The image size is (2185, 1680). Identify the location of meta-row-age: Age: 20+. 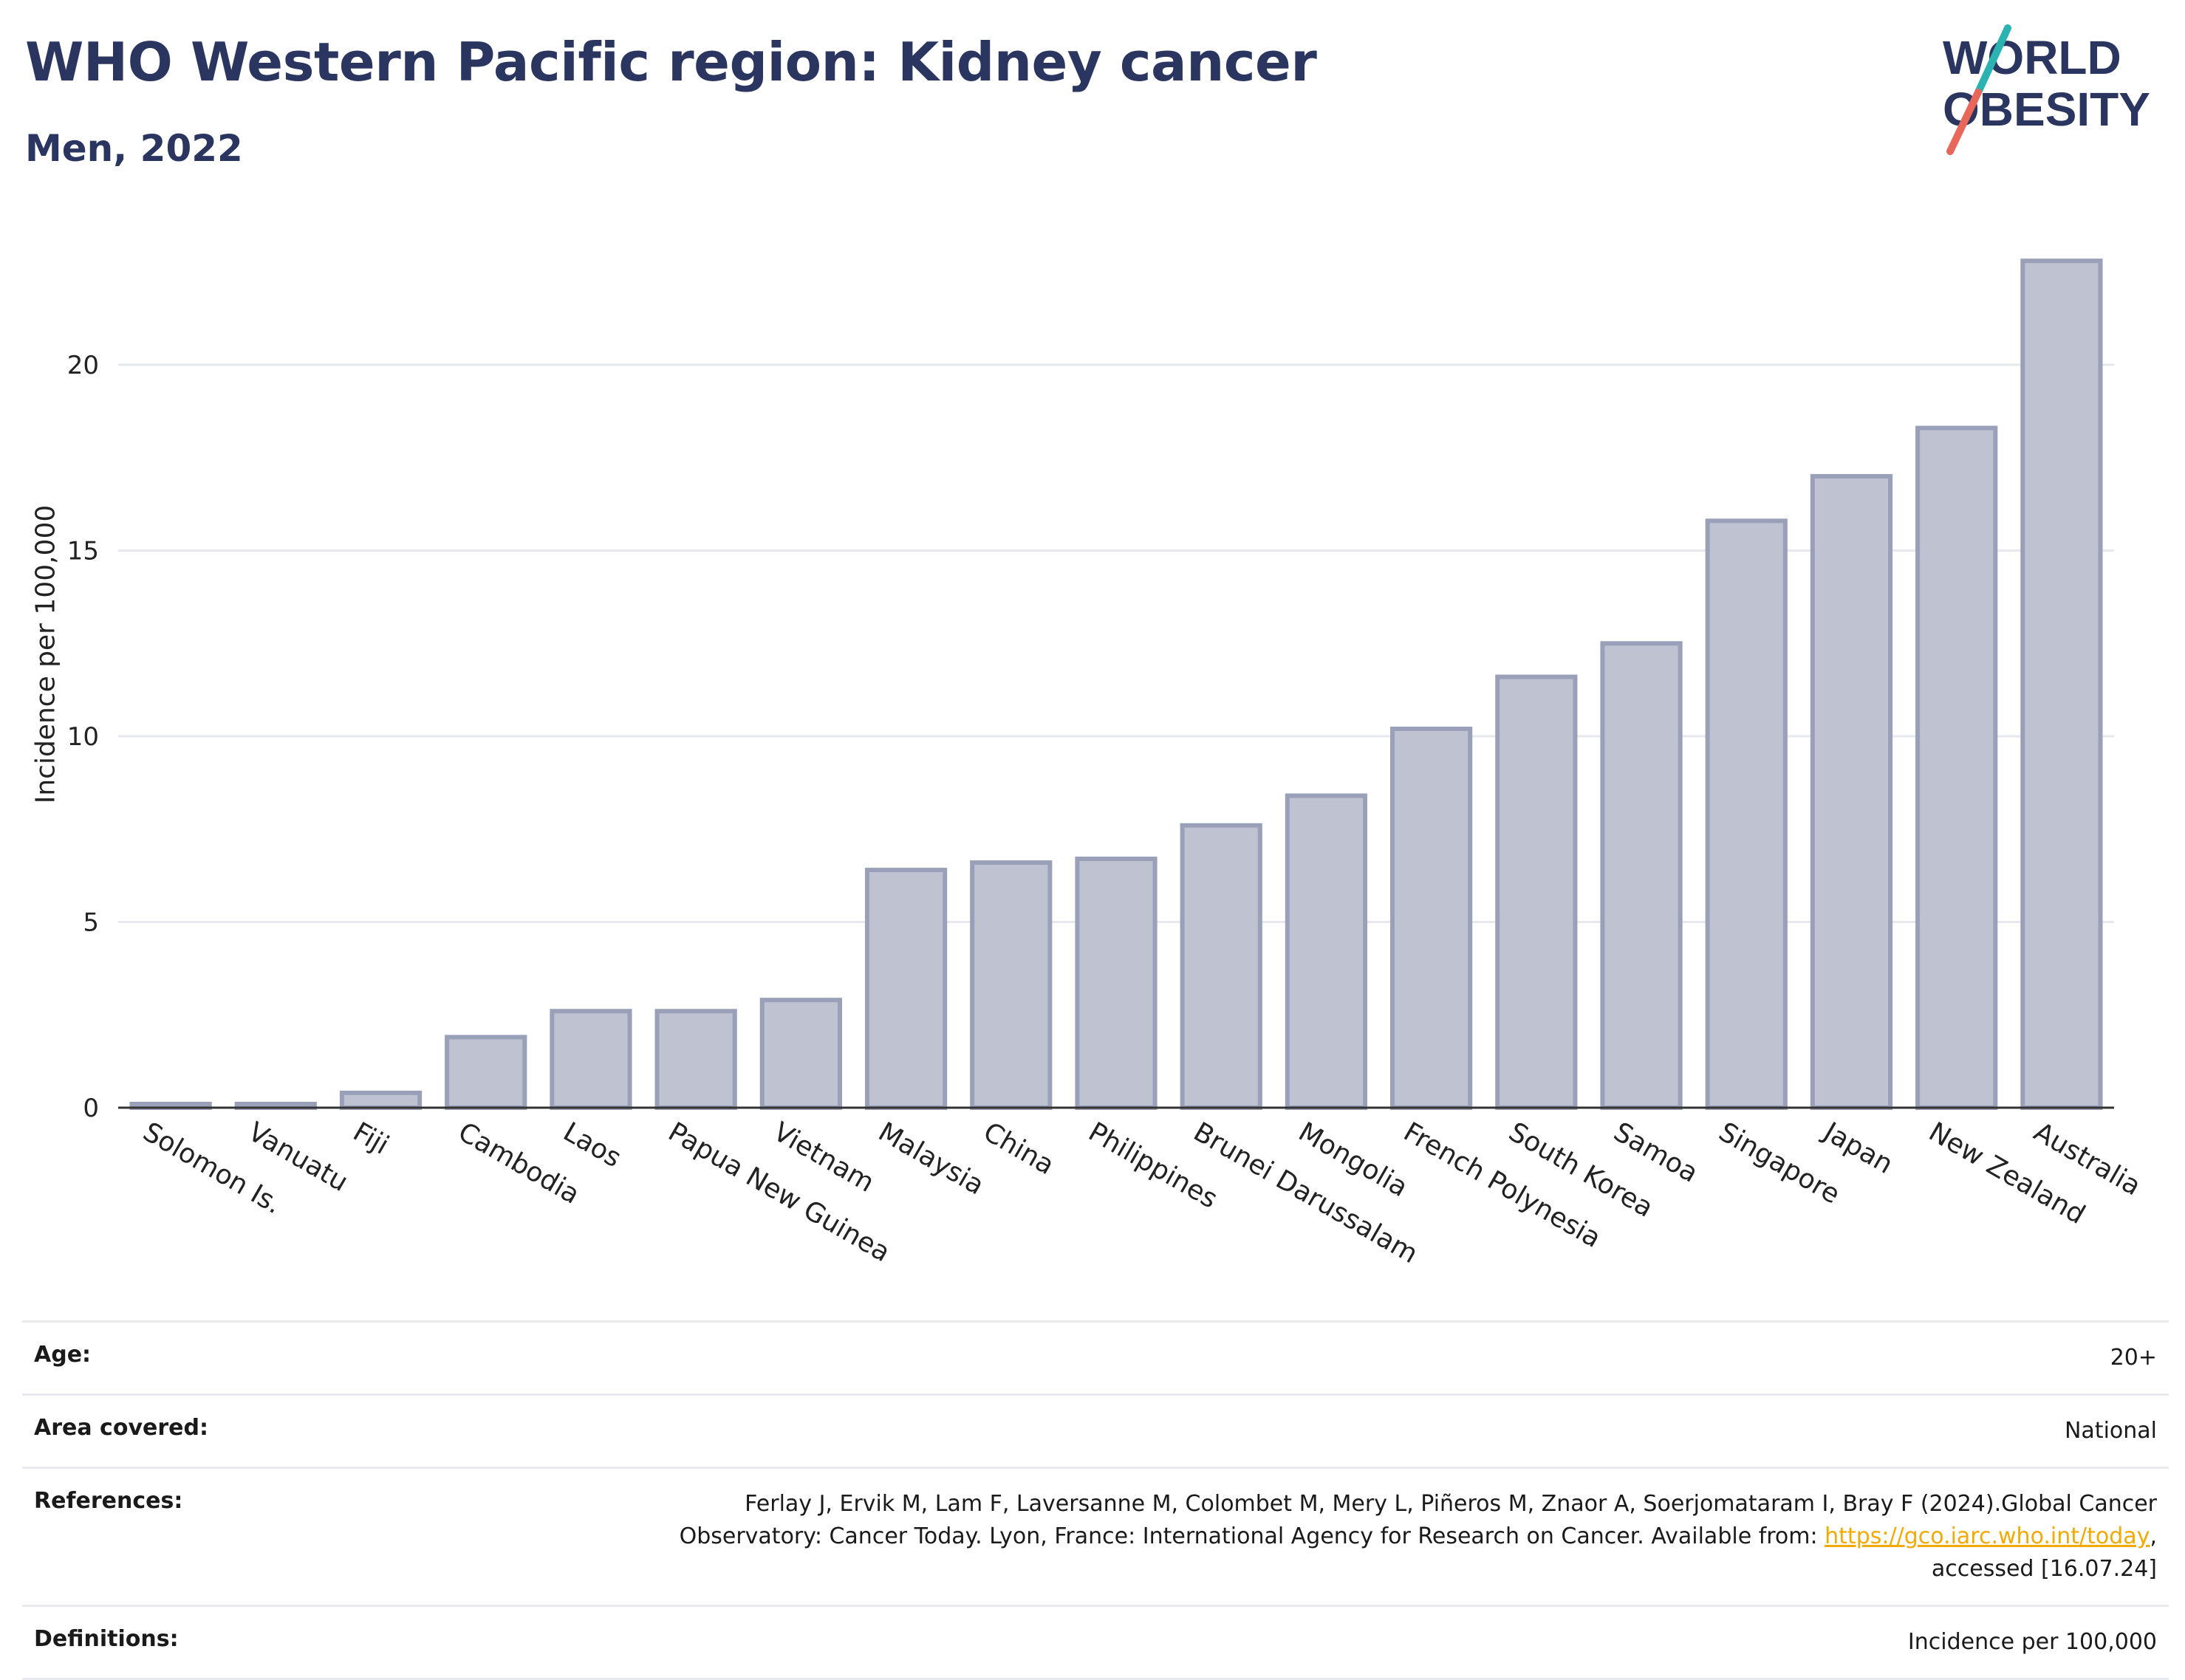
(1095, 1358).